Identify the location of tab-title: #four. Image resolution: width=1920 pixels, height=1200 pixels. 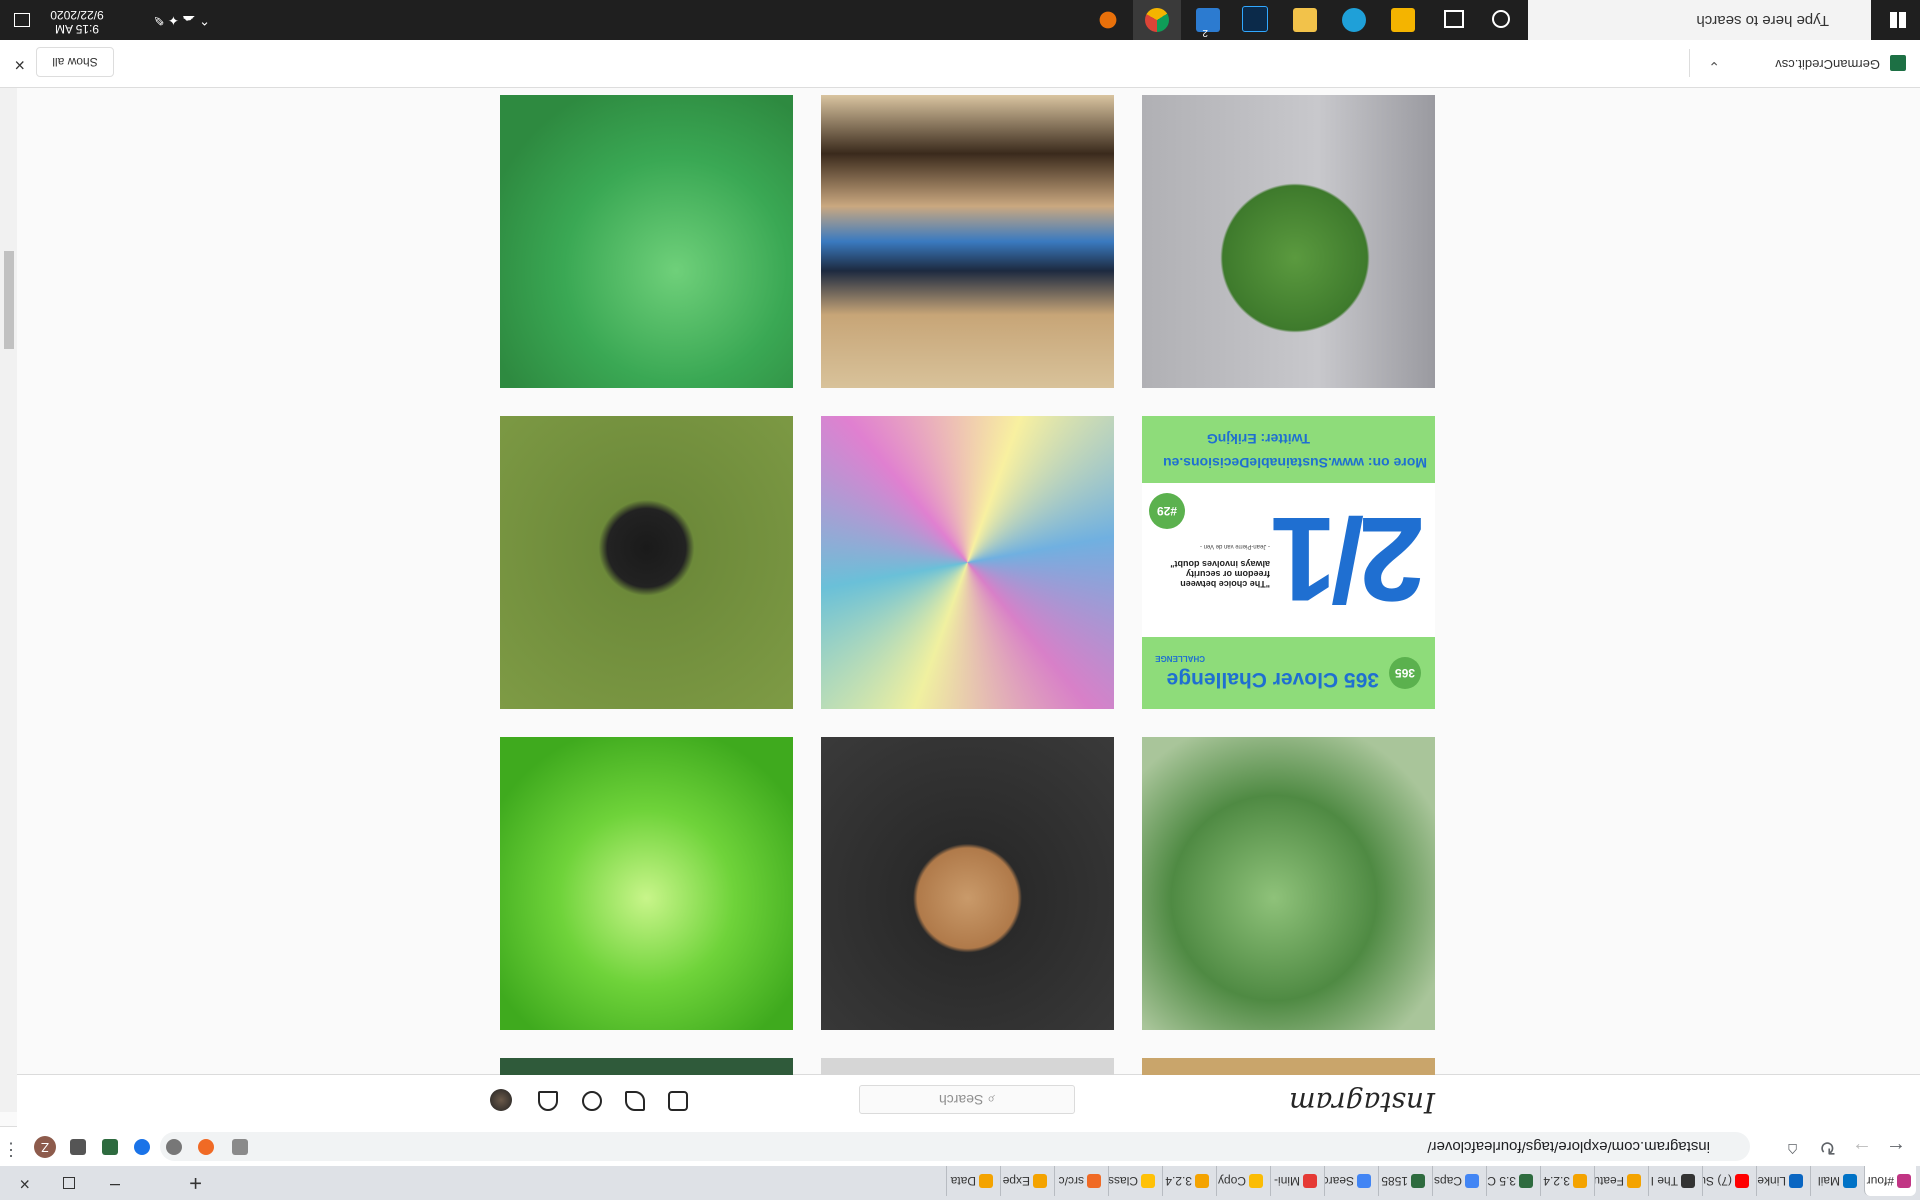
(1880, 1181).